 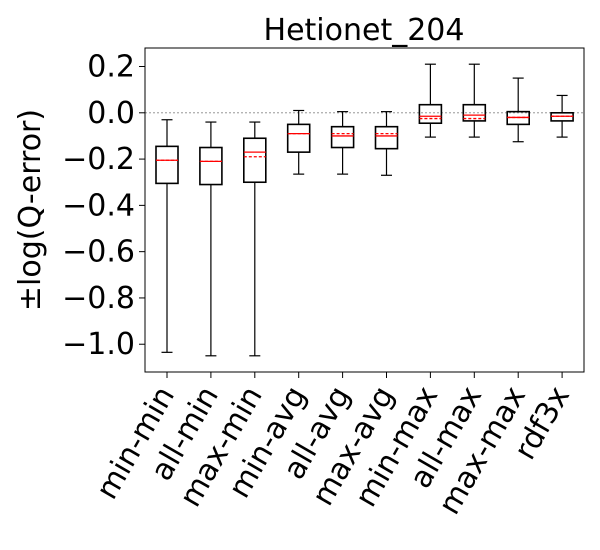 I want to click on y-tick-label: −0.6, so click(x=98, y=252).